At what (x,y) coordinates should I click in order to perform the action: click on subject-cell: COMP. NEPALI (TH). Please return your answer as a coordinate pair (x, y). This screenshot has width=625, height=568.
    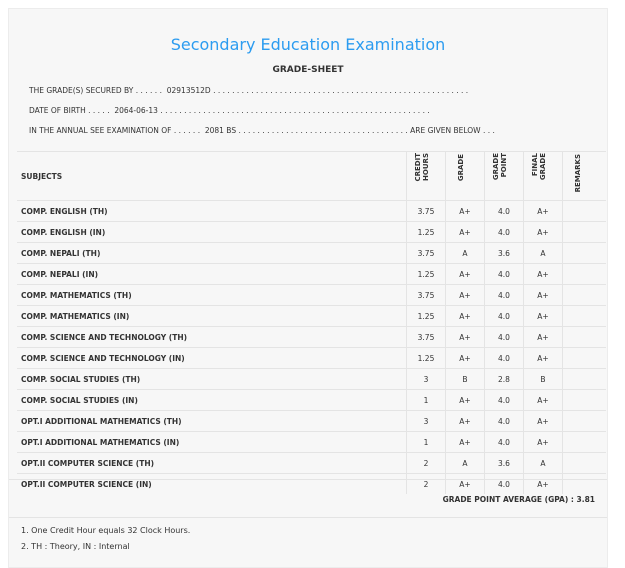
    Looking at the image, I should click on (212, 253).